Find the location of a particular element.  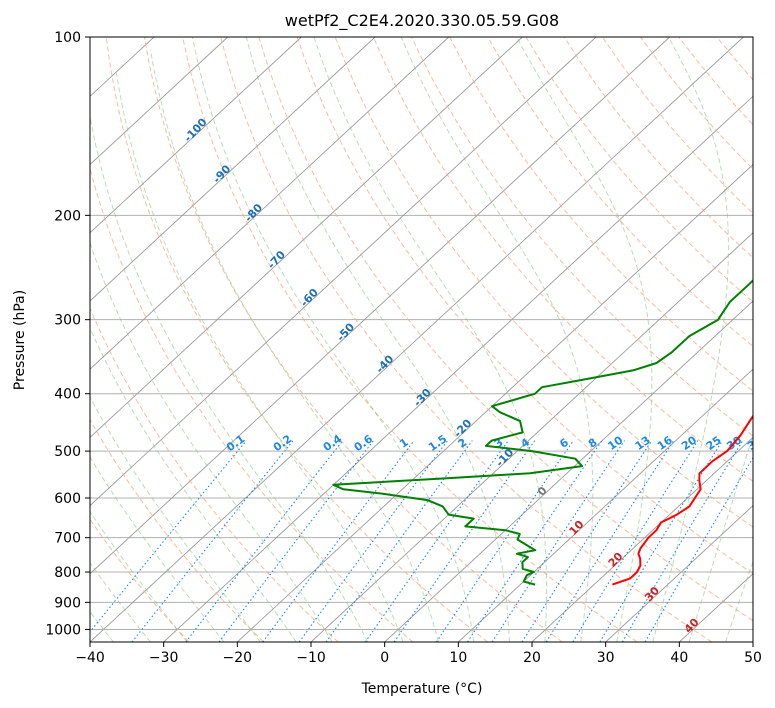

y-axis-label: Pressure (hPa) is located at coordinates (20, 340).